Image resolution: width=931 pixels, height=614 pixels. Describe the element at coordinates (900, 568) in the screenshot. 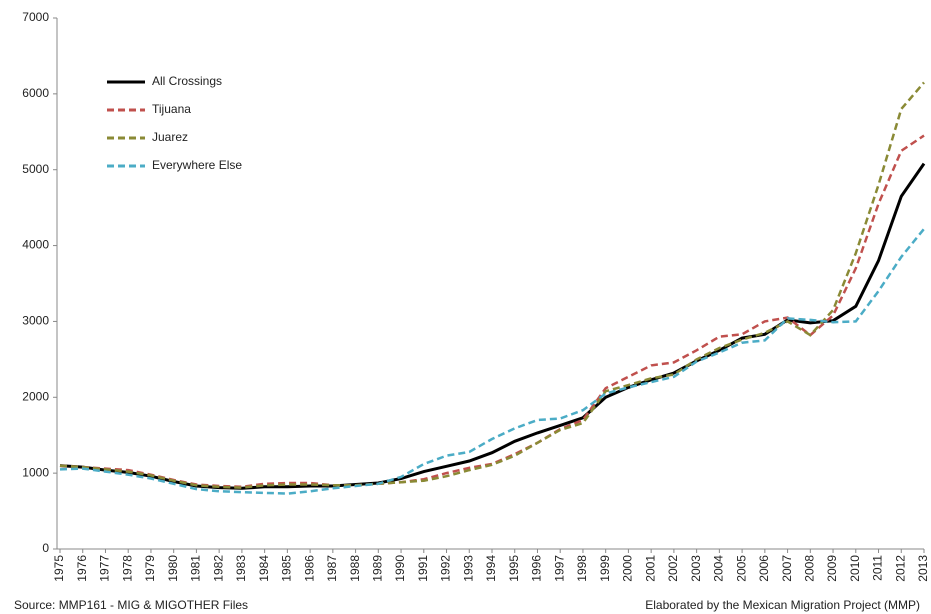

I see `x-tick-label: 2012` at that location.